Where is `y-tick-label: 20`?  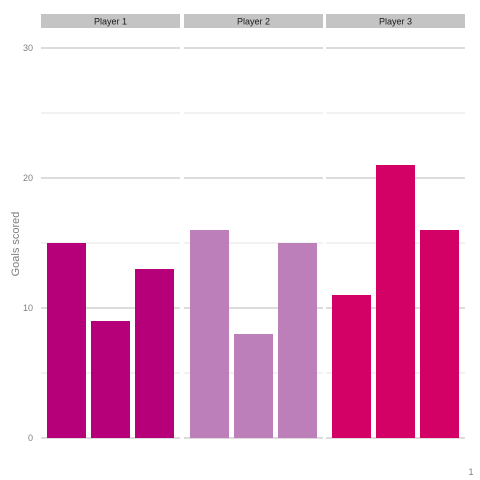 y-tick-label: 20 is located at coordinates (28, 178).